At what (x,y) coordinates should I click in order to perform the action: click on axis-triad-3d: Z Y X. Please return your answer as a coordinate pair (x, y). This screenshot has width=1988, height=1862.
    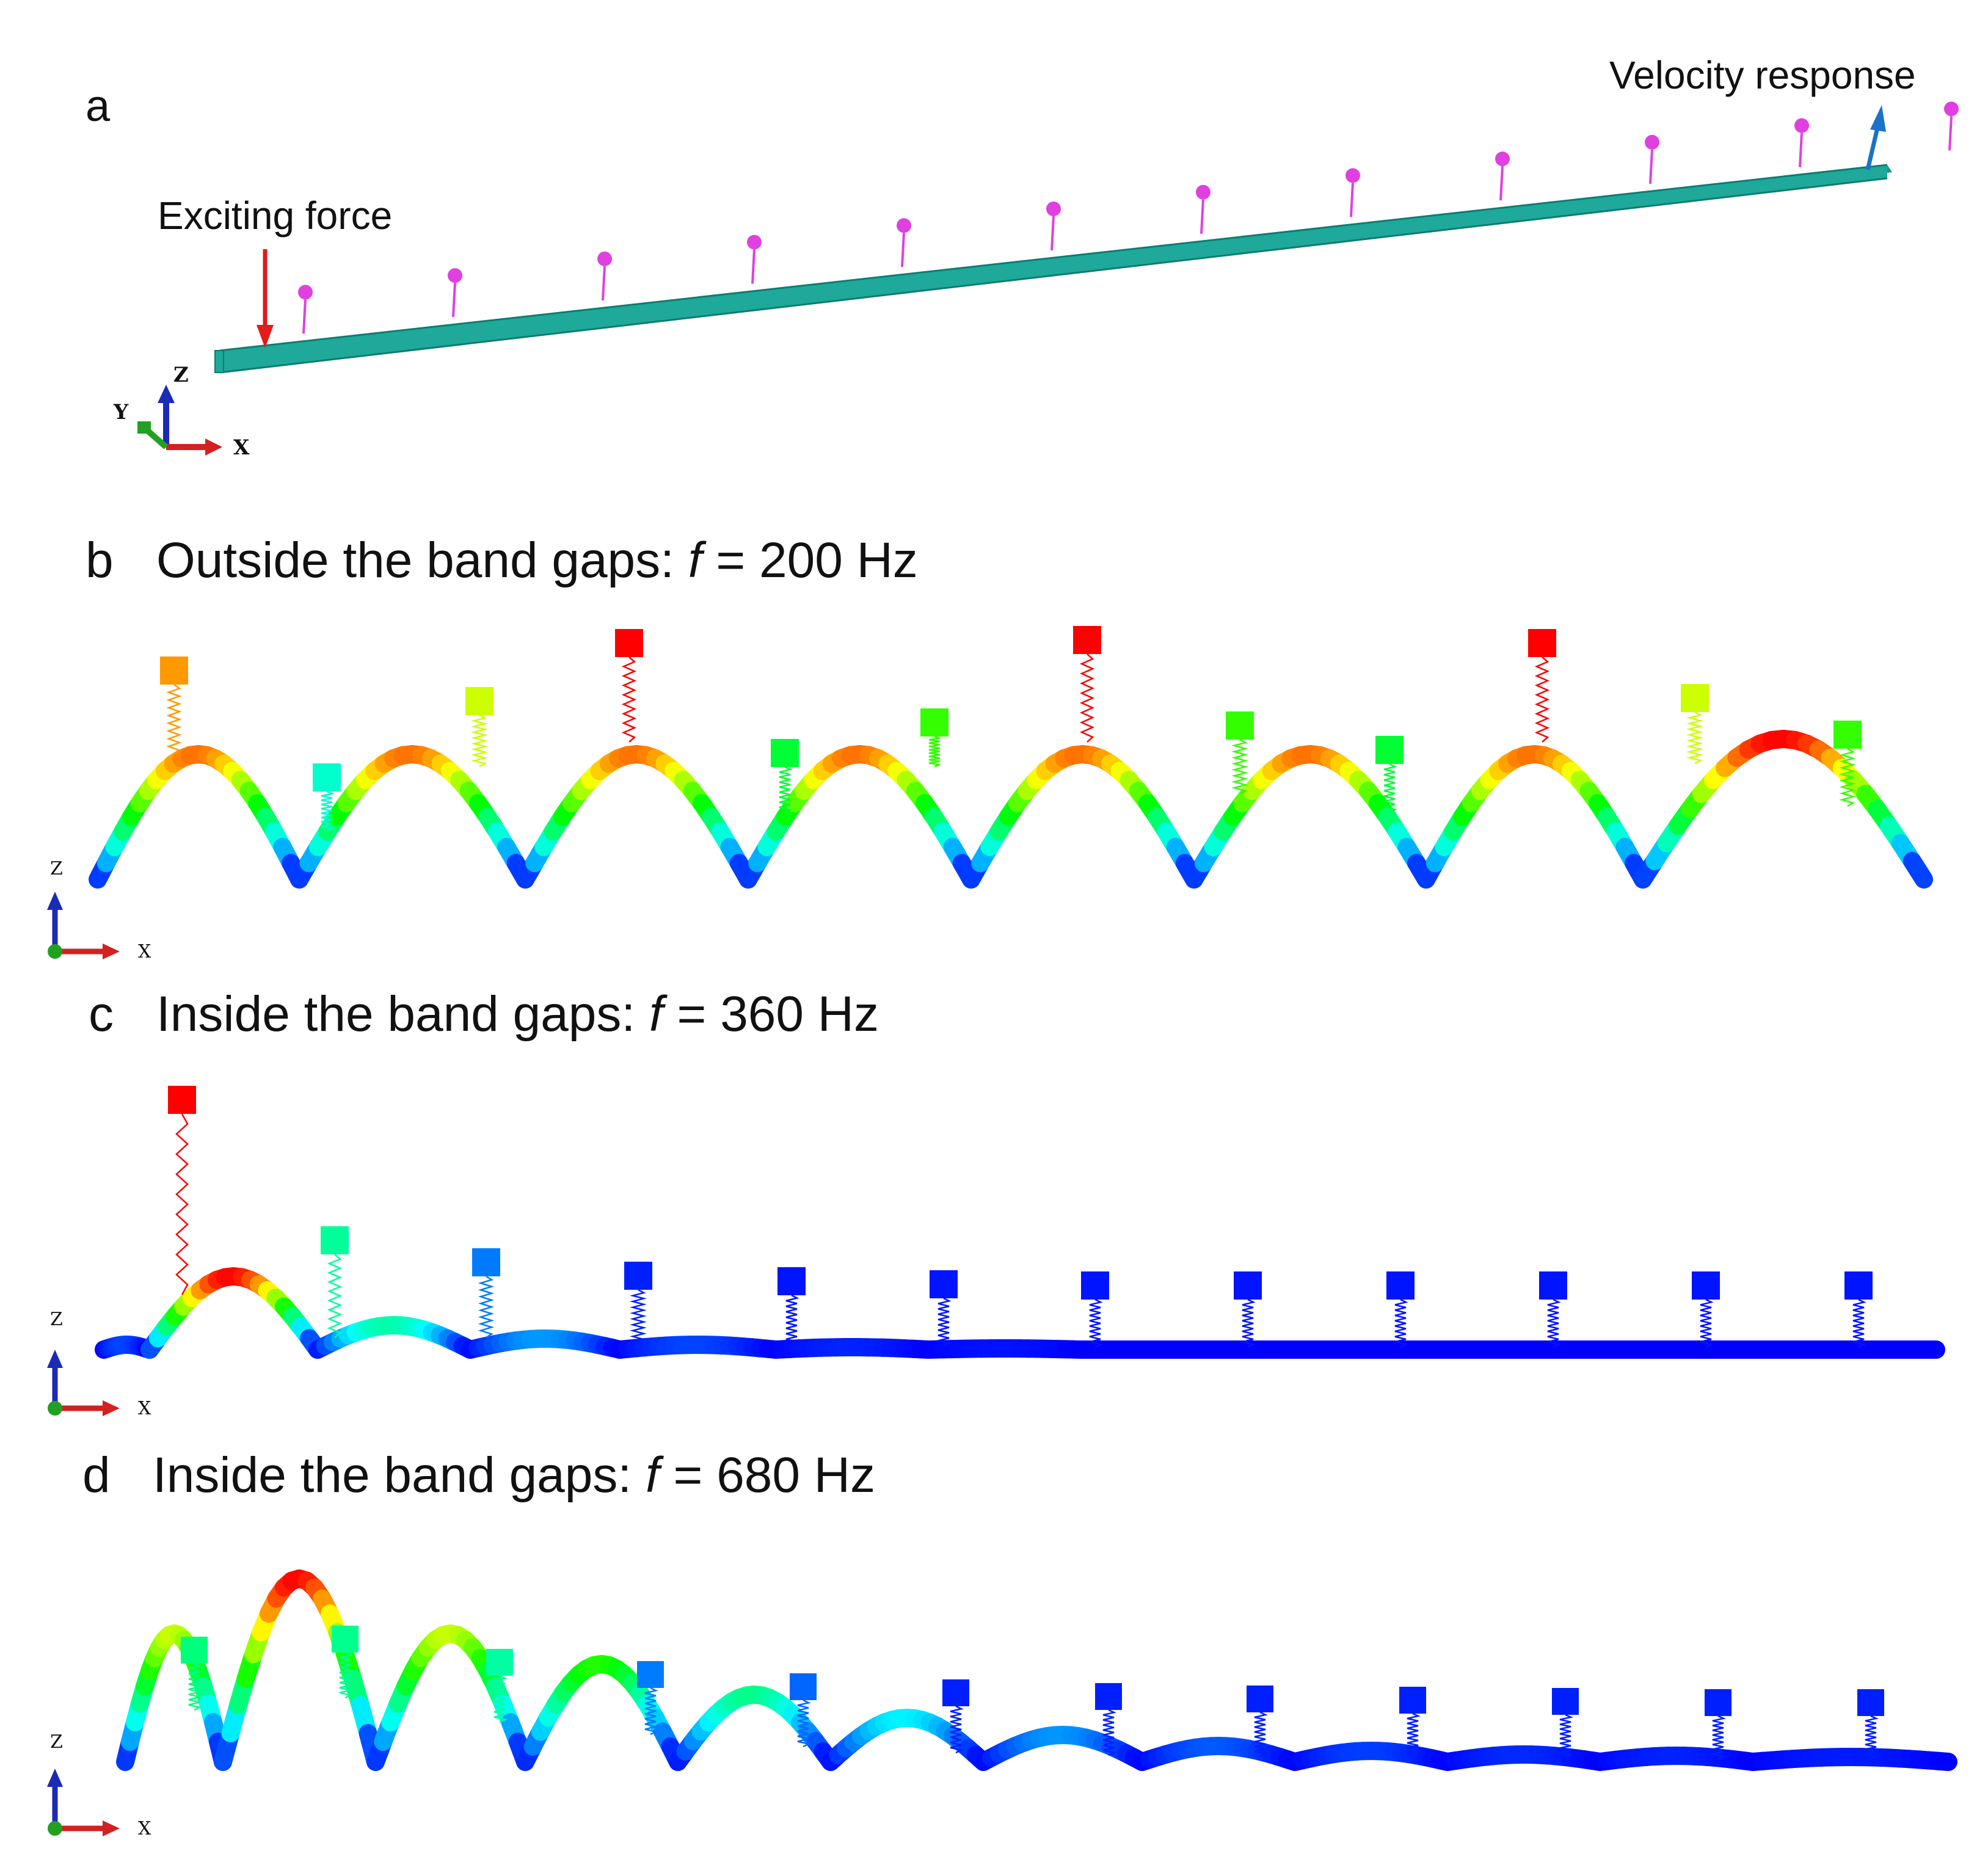
    Looking at the image, I should click on (181, 411).